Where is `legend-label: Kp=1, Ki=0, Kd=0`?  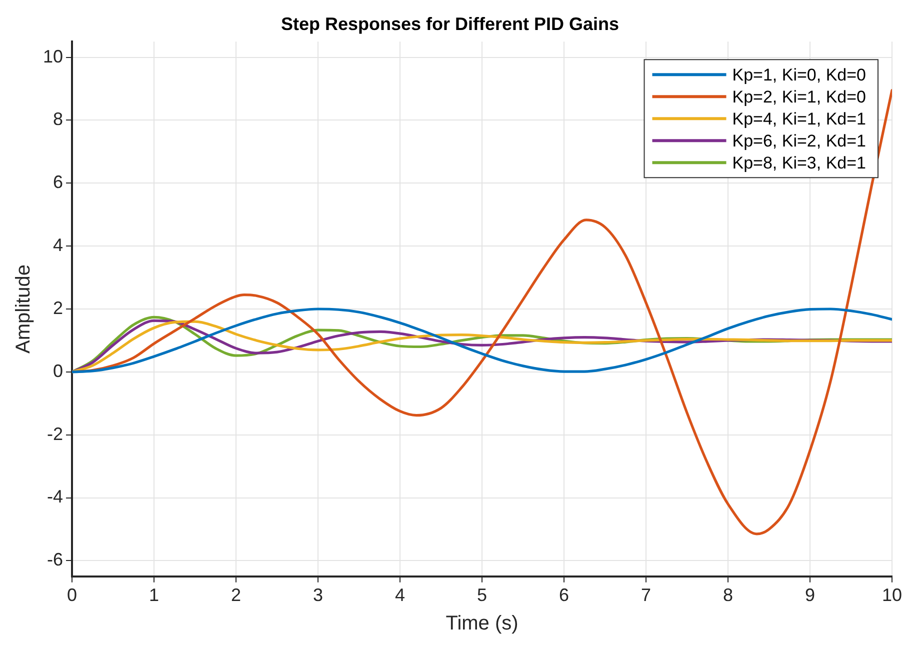 legend-label: Kp=1, Ki=0, Kd=0 is located at coordinates (799, 74).